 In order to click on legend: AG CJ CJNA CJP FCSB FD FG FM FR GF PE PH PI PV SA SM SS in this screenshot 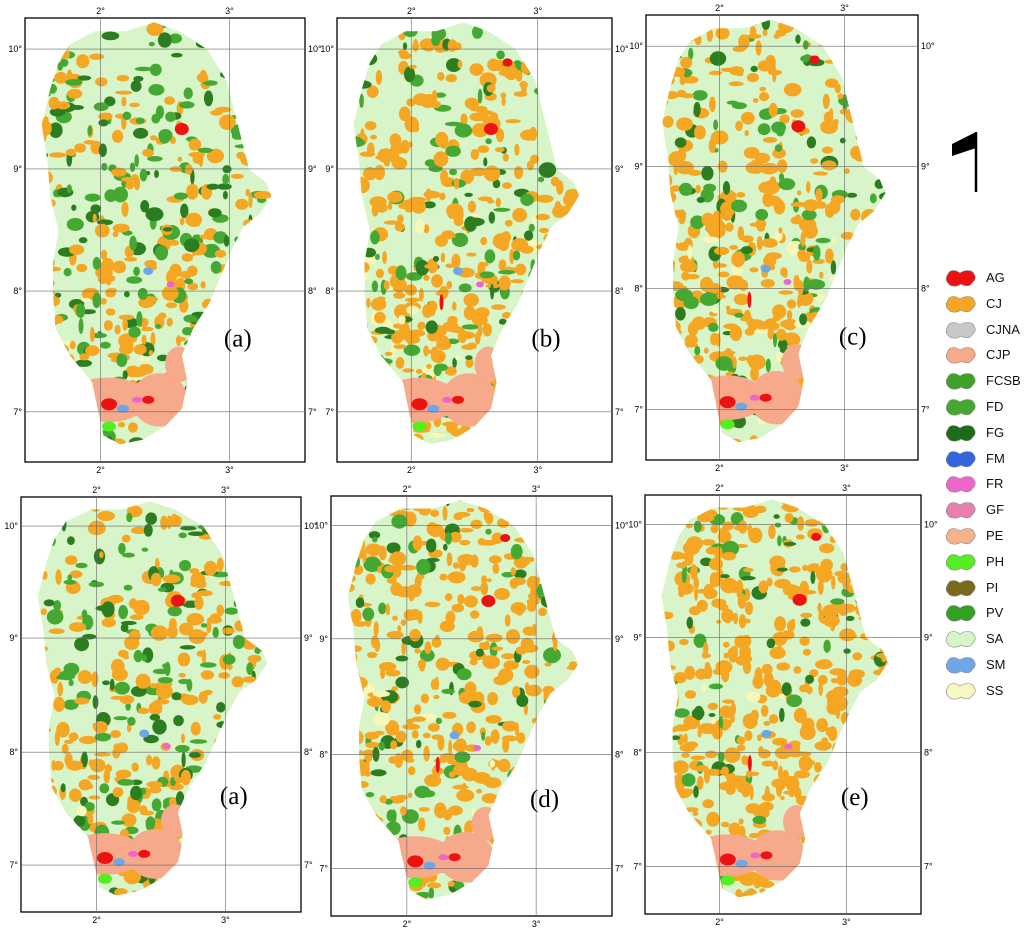, I will do `click(984, 485)`.